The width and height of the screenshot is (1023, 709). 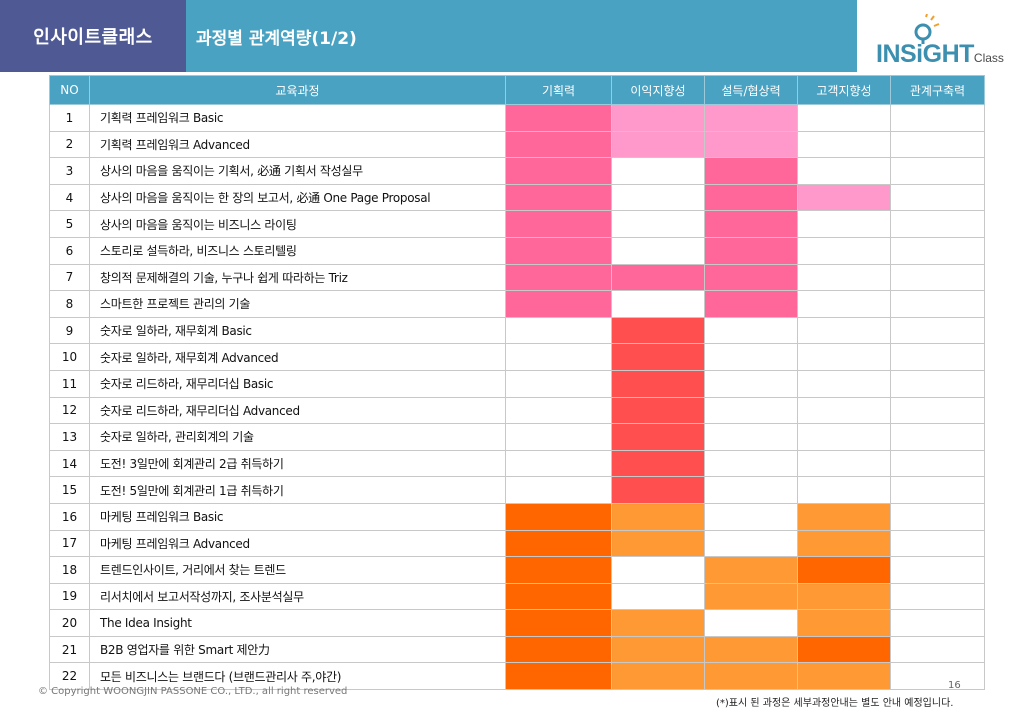 What do you see at coordinates (69, 330) in the screenshot?
I see `row-number: 9` at bounding box center [69, 330].